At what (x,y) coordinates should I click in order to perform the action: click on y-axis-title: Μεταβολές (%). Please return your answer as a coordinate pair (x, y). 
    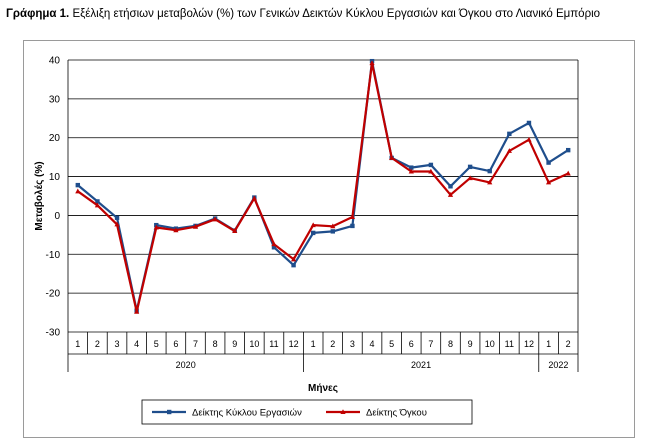
    Looking at the image, I should click on (39, 195).